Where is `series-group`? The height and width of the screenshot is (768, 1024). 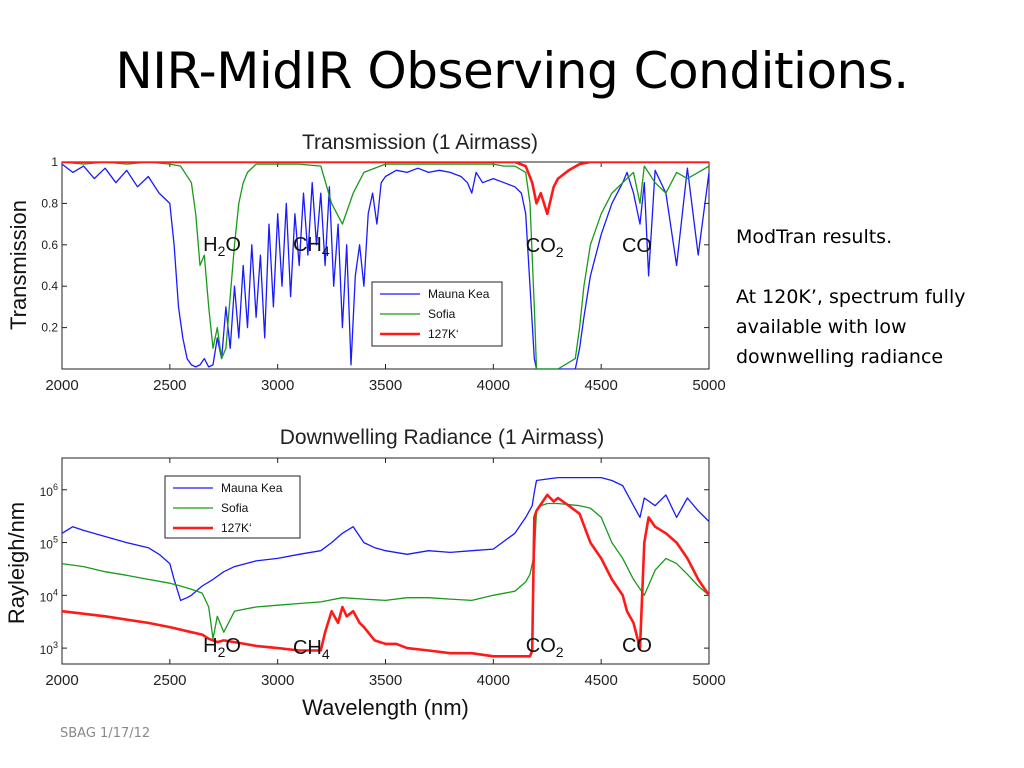
series-group is located at coordinates (385, 567).